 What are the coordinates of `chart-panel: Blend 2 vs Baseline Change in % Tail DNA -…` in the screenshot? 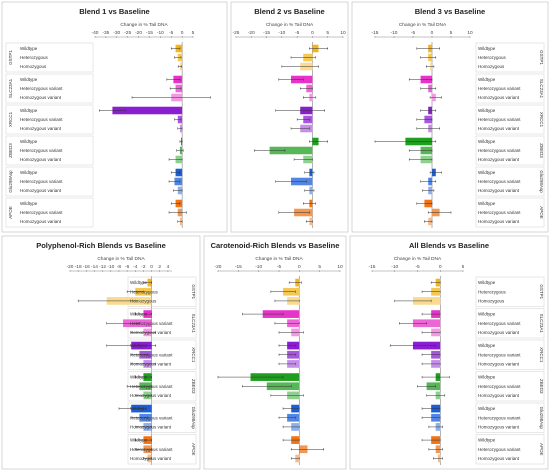 It's located at (289, 117).